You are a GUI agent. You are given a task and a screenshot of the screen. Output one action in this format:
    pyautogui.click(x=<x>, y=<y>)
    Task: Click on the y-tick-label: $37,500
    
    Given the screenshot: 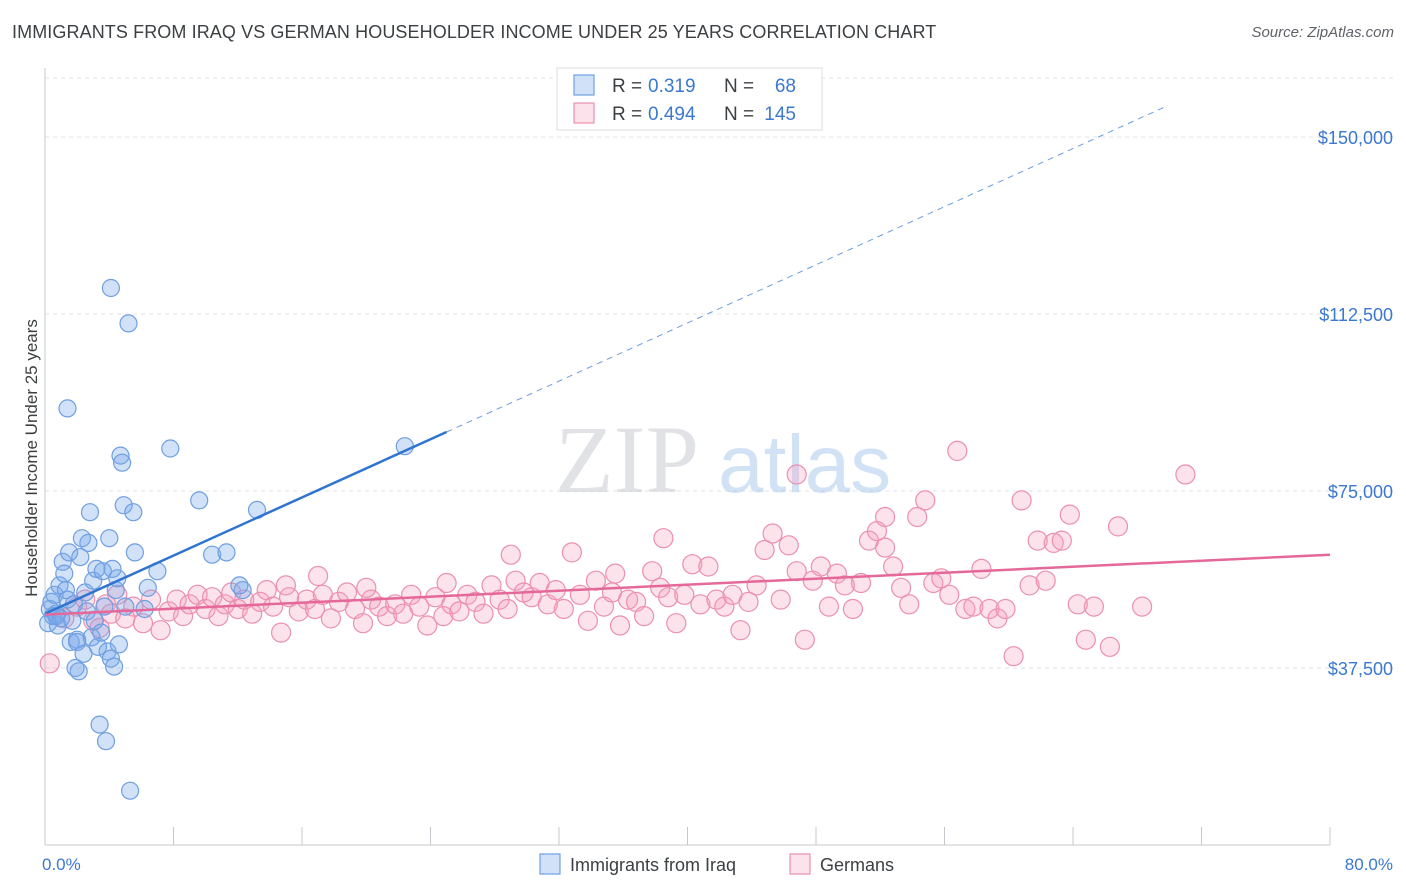 What is the action you would take?
    pyautogui.click(x=1360, y=669)
    